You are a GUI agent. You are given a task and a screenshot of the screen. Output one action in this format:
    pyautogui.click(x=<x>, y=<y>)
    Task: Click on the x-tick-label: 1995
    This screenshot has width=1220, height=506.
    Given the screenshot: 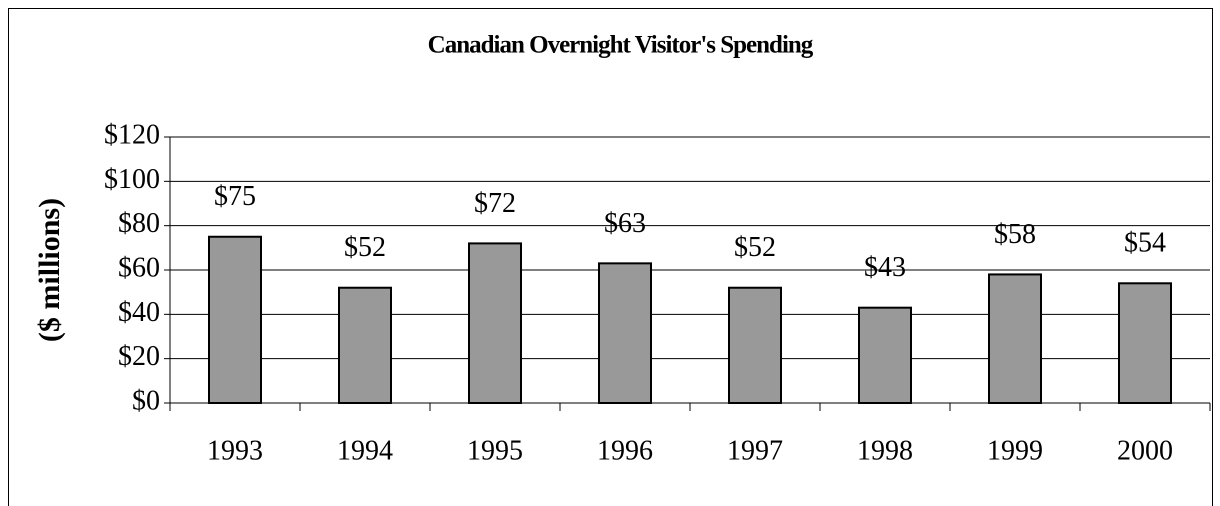 What is the action you would take?
    pyautogui.click(x=495, y=450)
    